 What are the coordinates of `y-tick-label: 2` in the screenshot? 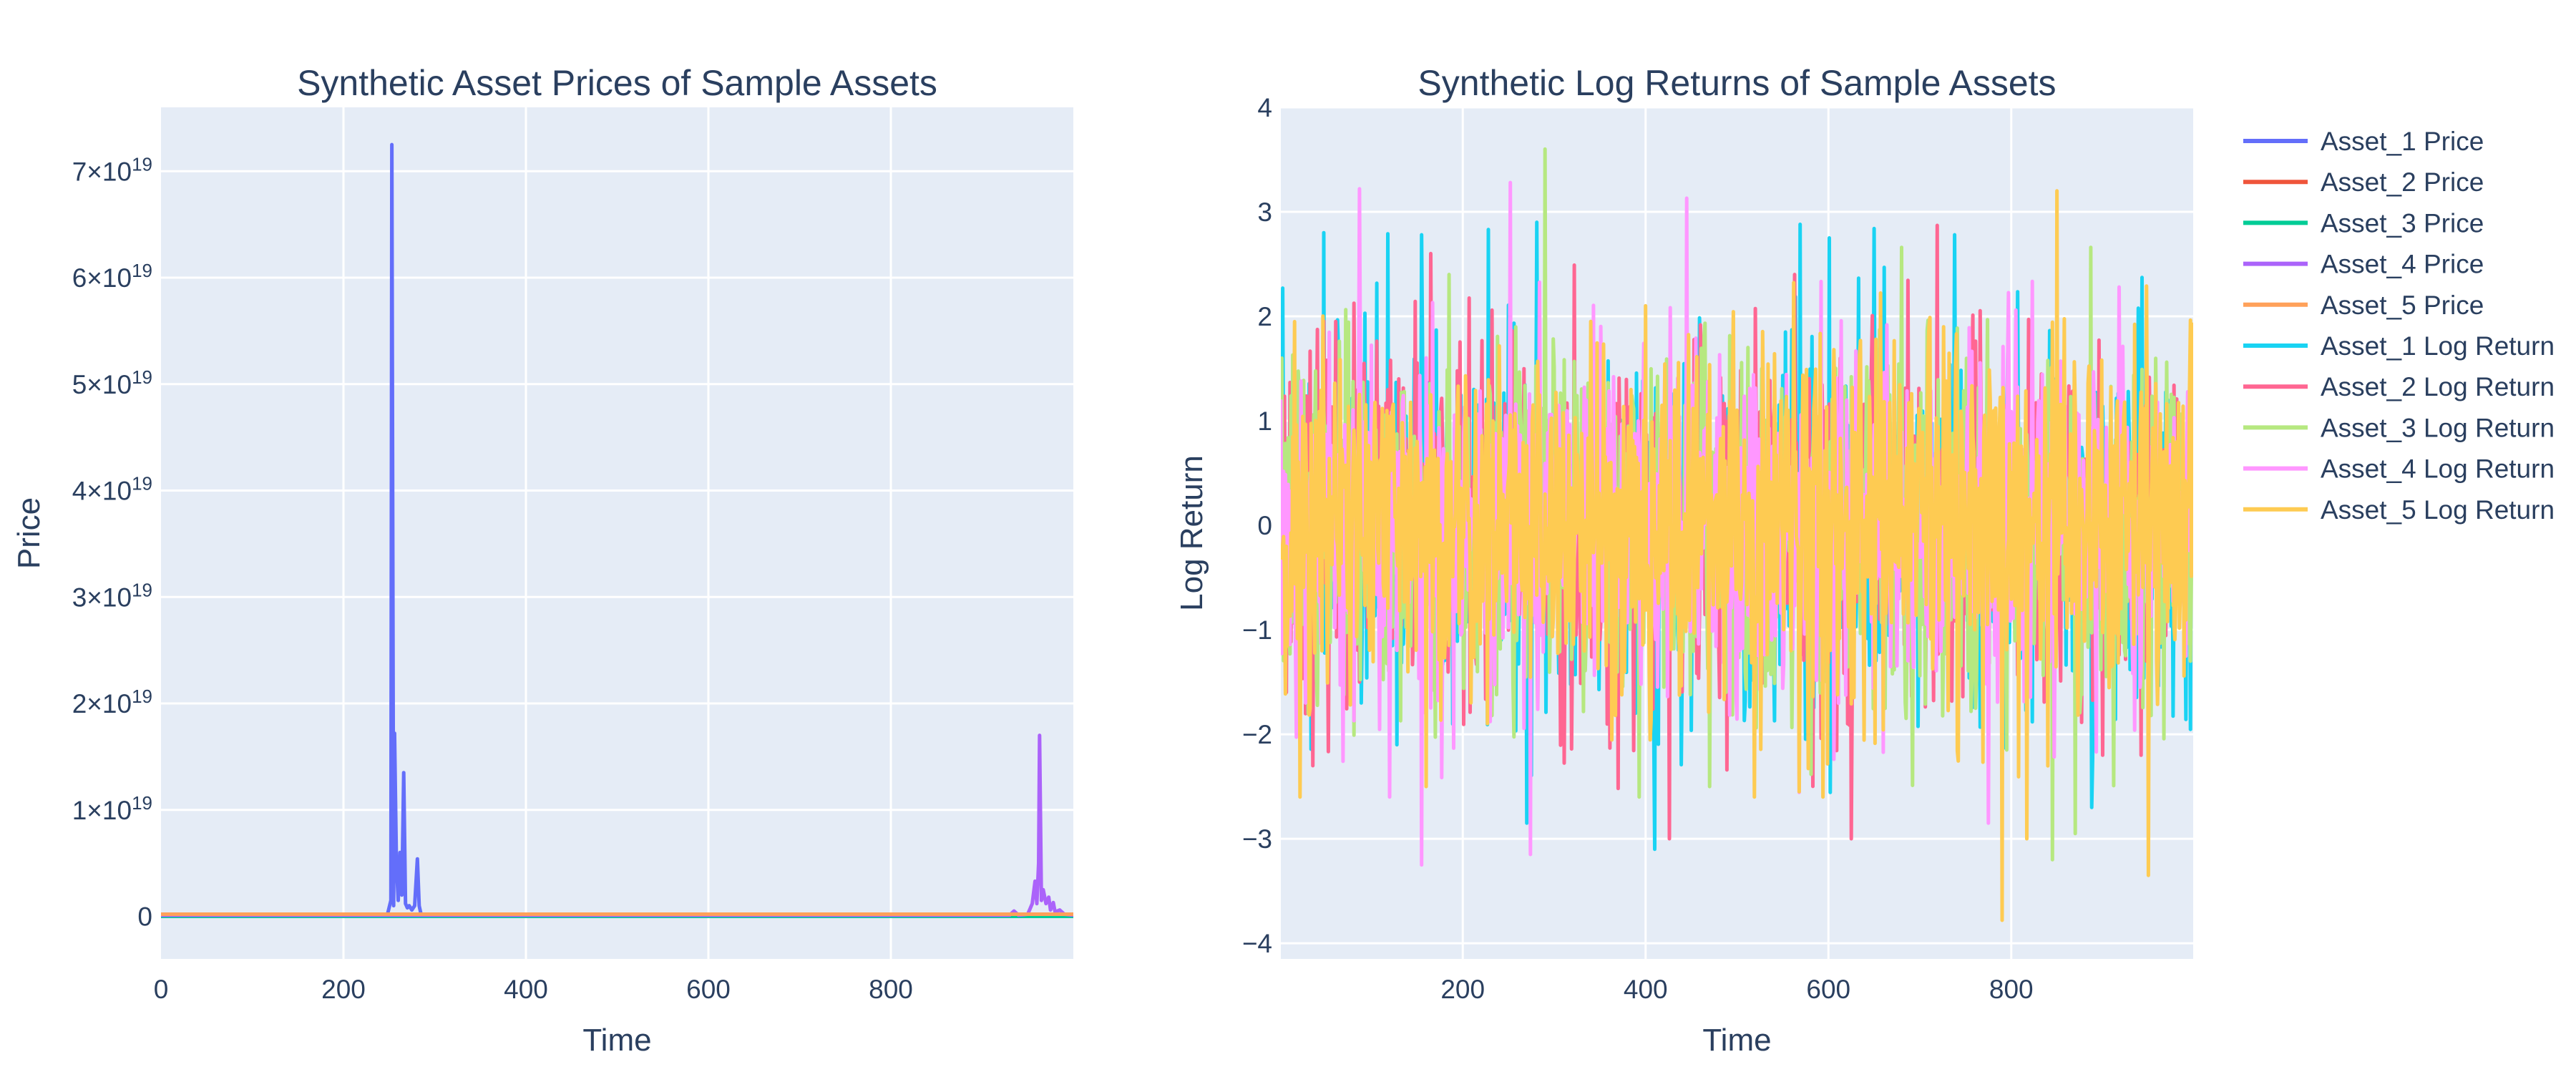 It's located at (1264, 316).